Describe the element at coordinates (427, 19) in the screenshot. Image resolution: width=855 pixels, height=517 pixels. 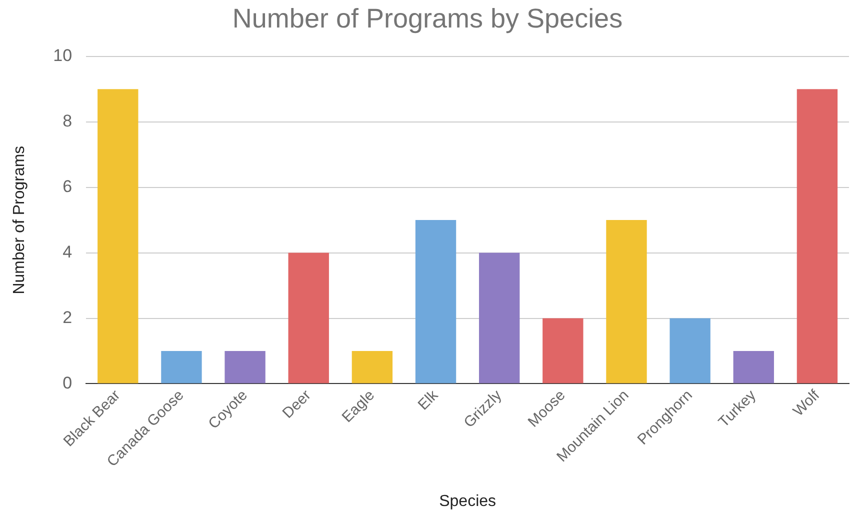
I see `chart-title: Number of Programs by Species` at that location.